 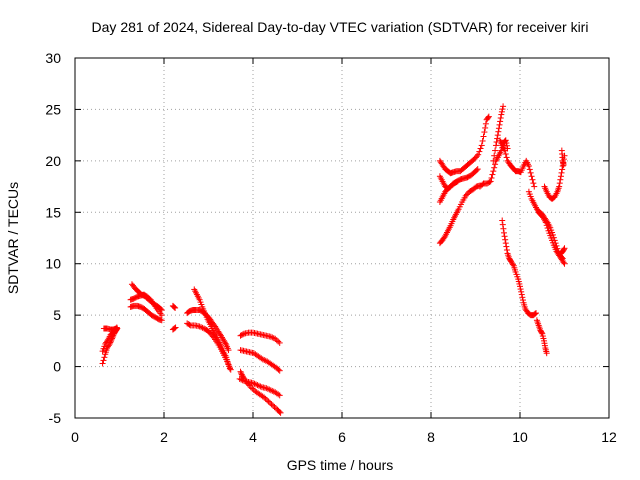 I want to click on y-tick-label: 0, so click(x=57, y=367).